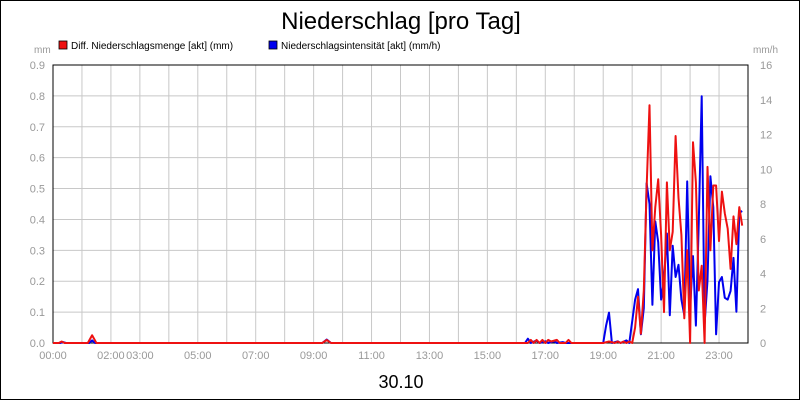 The image size is (800, 400). Describe the element at coordinates (361, 46) in the screenshot. I see `legend-label-niederschlagsintensitaet: Niederschlagsintensität [akt] (mm/h)` at that location.